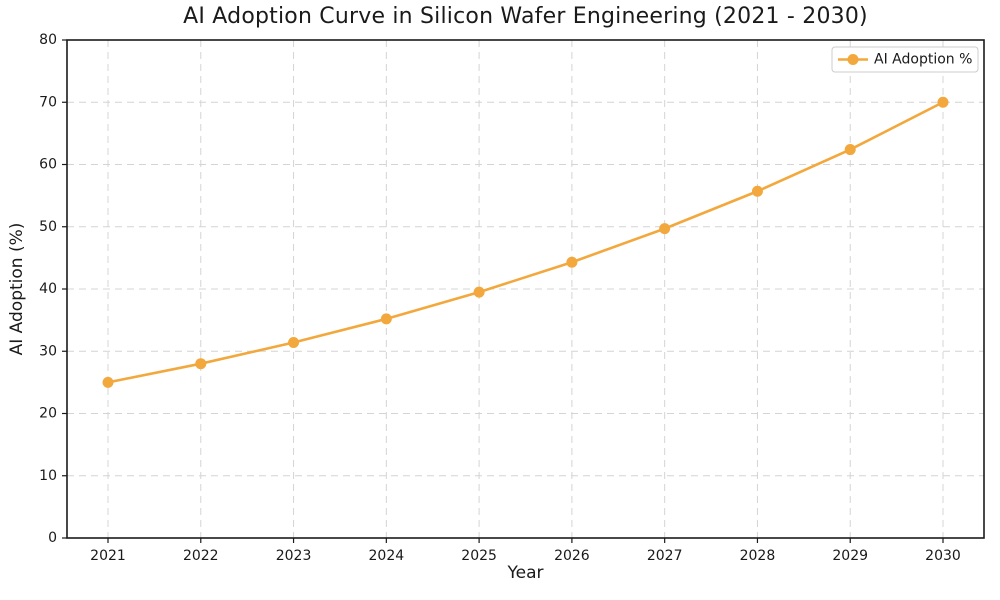 Image resolution: width=1000 pixels, height=600 pixels. I want to click on x-tick-label: 2025, so click(479, 556).